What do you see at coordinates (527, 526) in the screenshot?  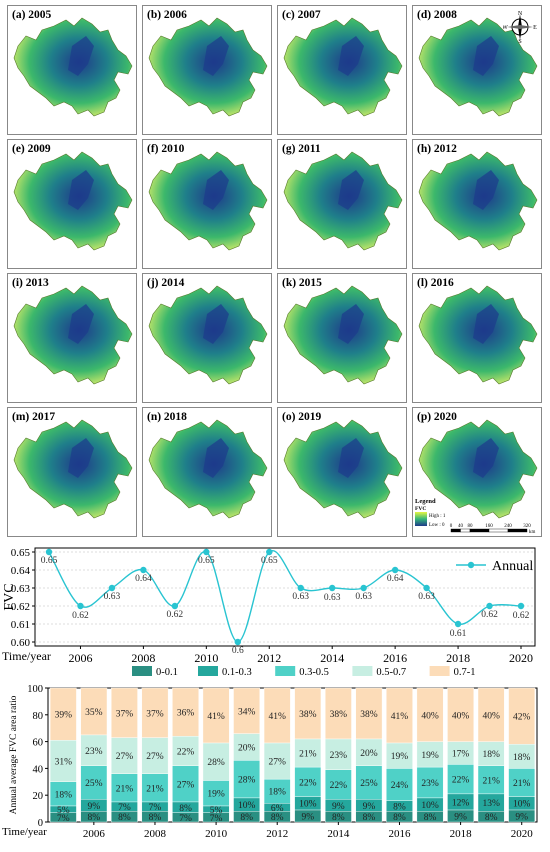 I see `scale-tick-label: 320` at bounding box center [527, 526].